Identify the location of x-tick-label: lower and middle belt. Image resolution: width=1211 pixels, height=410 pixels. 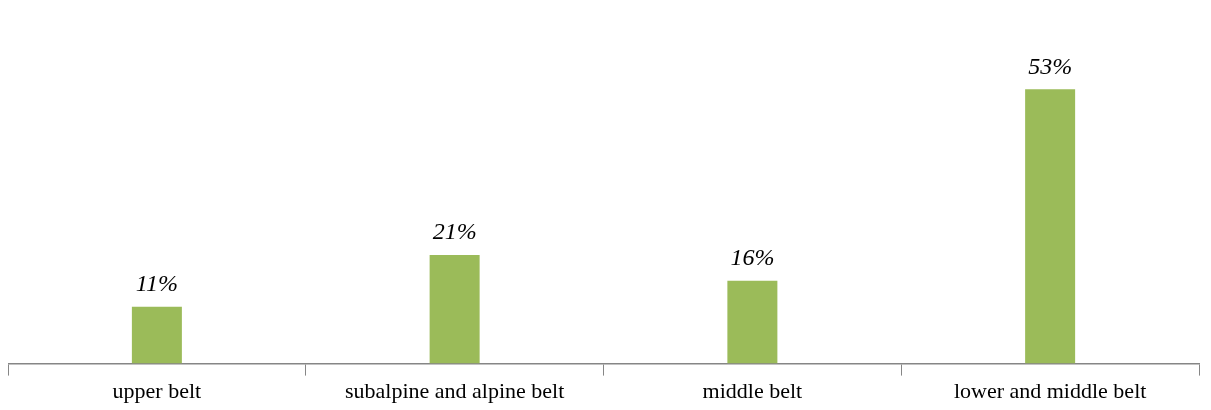
(1050, 390).